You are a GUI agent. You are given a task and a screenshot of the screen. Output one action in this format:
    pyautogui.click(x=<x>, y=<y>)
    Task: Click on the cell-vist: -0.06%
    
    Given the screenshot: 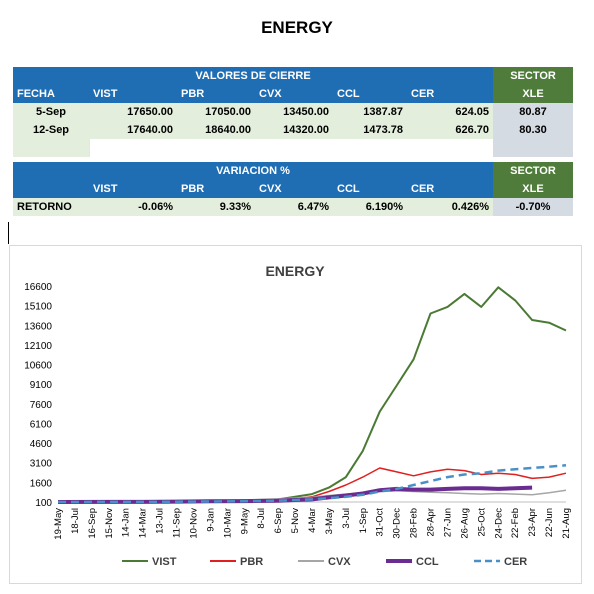 What is the action you would take?
    pyautogui.click(x=133, y=207)
    